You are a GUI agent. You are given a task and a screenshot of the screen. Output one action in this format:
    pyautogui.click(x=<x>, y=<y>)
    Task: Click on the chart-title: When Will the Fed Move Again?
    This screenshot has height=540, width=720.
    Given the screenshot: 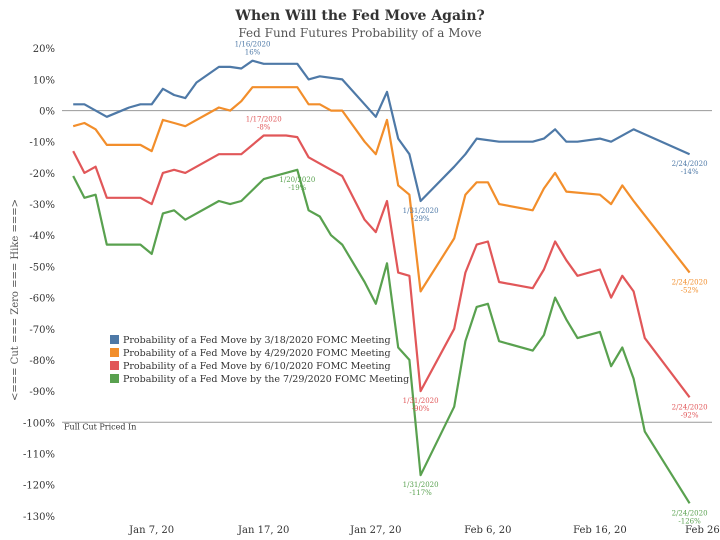 What is the action you would take?
    pyautogui.click(x=360, y=16)
    